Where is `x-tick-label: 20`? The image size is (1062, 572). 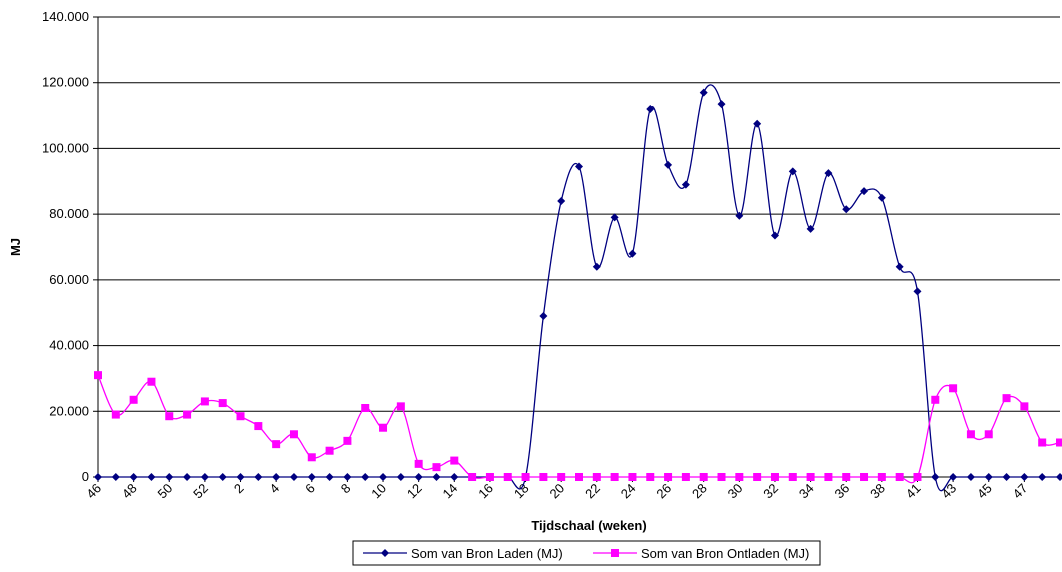 x-tick-label: 20 is located at coordinates (556, 491).